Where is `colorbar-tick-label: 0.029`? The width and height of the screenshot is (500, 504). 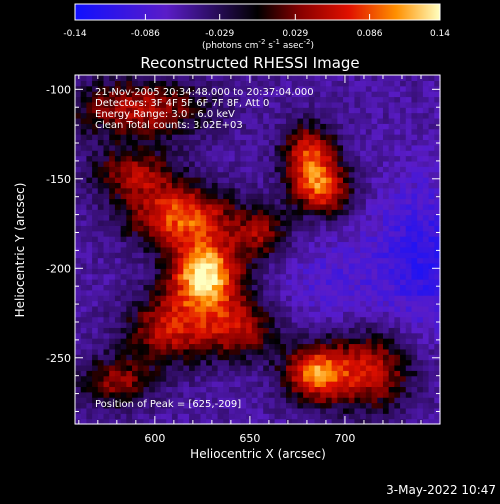 colorbar-tick-label: 0.029 is located at coordinates (295, 34).